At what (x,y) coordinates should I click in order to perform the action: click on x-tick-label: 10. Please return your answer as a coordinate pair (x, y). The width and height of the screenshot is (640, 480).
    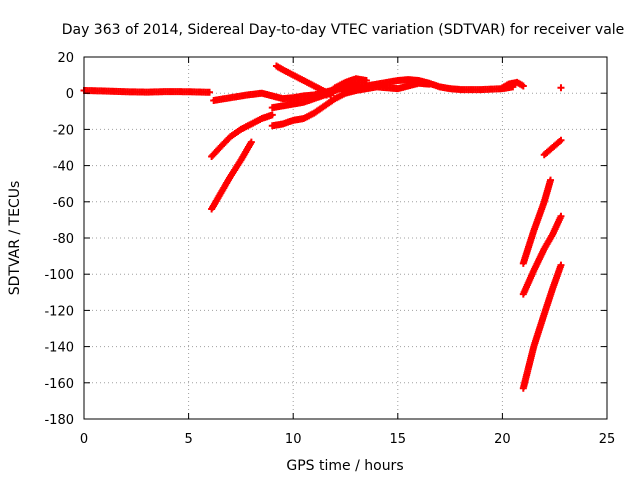
    Looking at the image, I should click on (293, 439).